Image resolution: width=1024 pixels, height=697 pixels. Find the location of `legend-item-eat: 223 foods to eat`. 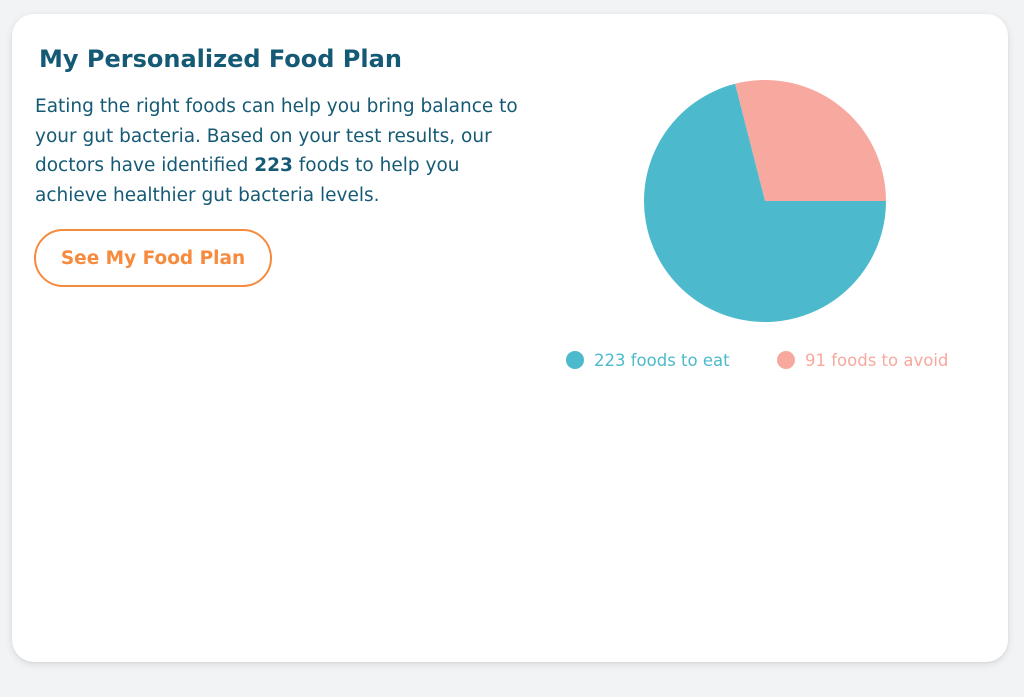

legend-item-eat: 223 foods to eat is located at coordinates (648, 360).